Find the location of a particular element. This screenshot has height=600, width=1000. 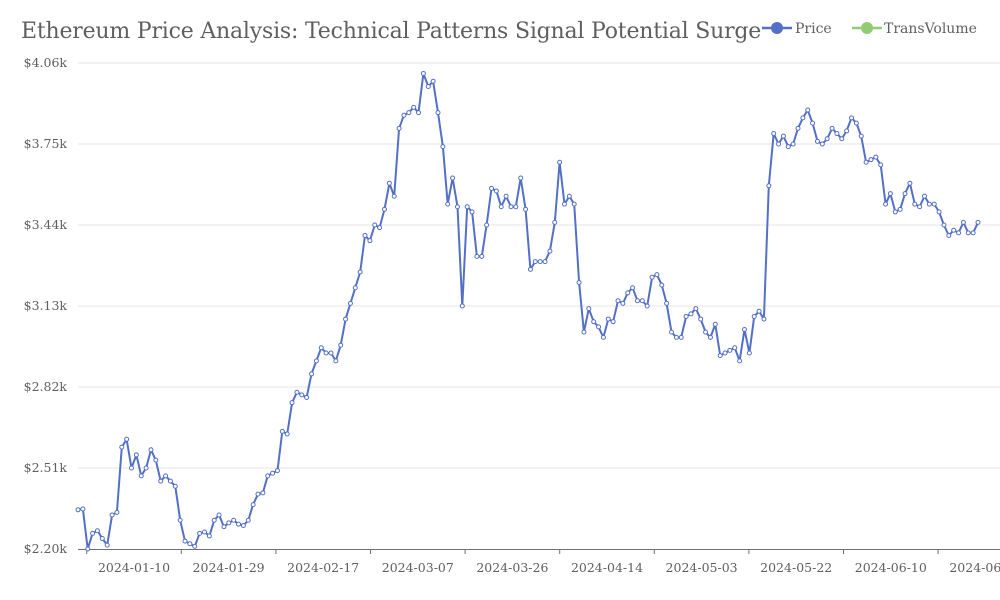

legend-item-transvolume: TransVolume is located at coordinates (914, 29).